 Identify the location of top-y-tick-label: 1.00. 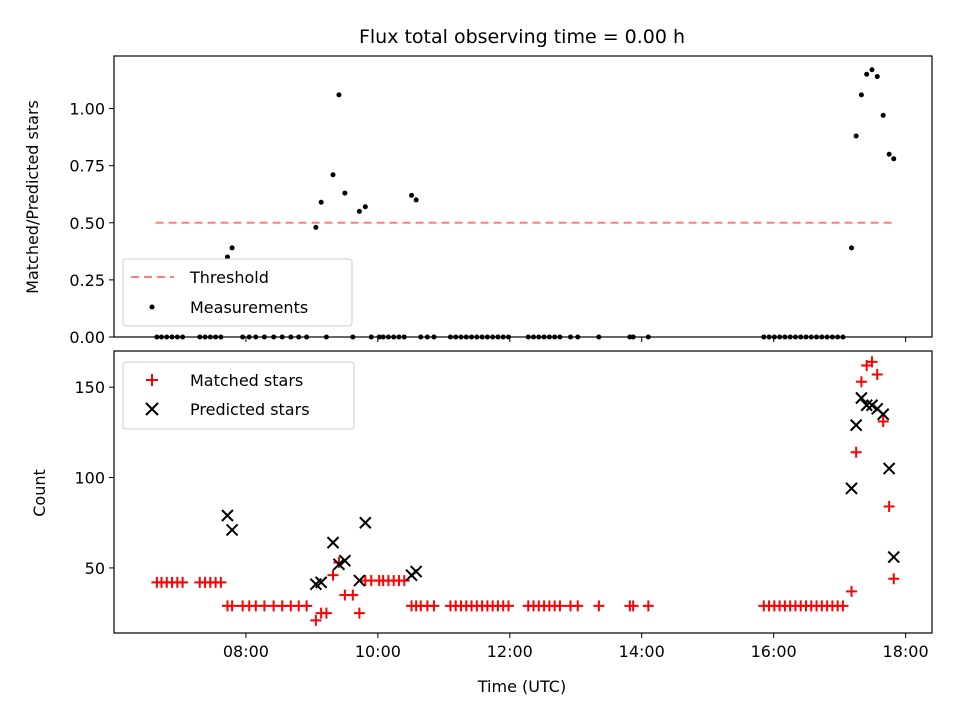
(87, 109).